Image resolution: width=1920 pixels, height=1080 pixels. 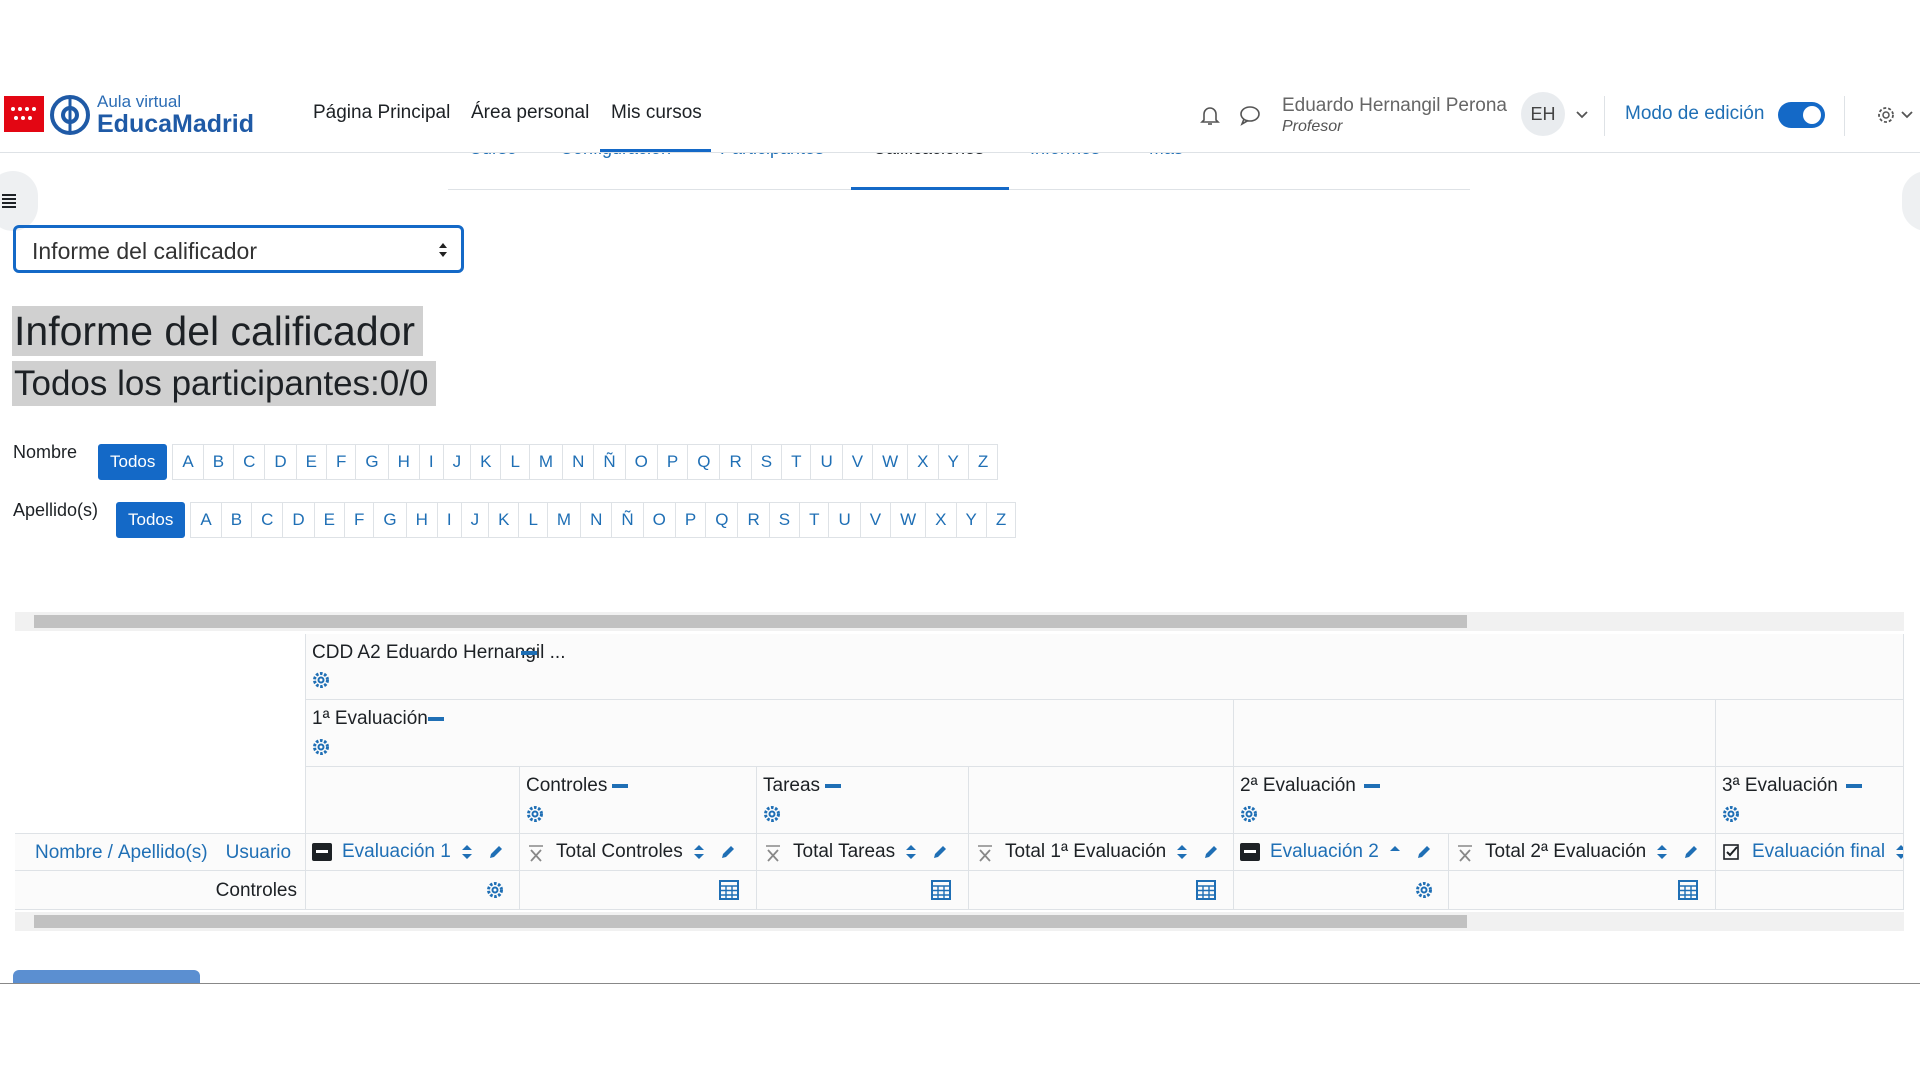 What do you see at coordinates (1250, 115) in the screenshot?
I see `messages-icon` at bounding box center [1250, 115].